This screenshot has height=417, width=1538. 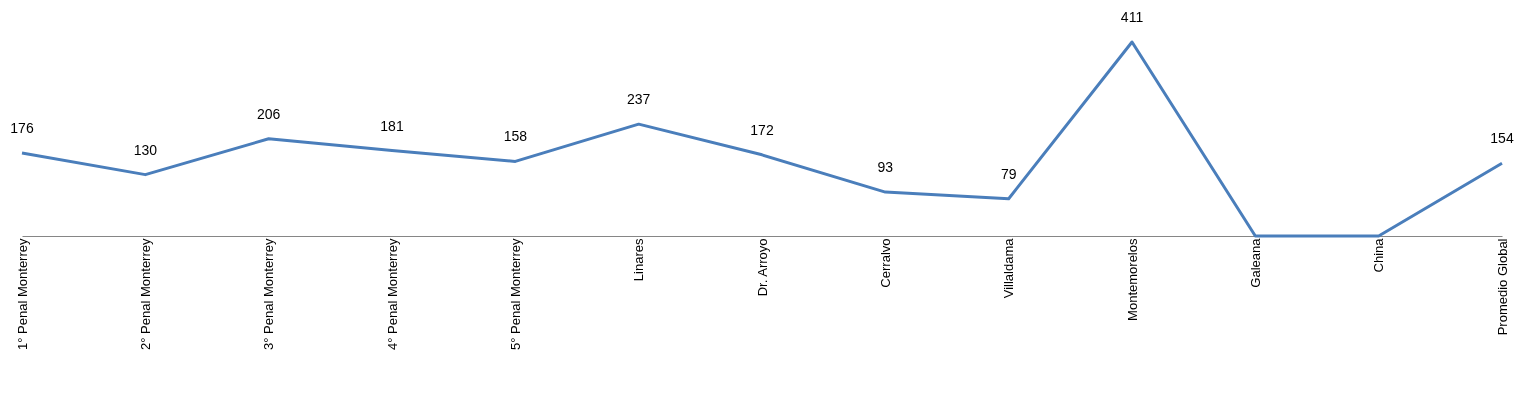 I want to click on x-tick-label: 5° Penal Monterrey, so click(x=515, y=294).